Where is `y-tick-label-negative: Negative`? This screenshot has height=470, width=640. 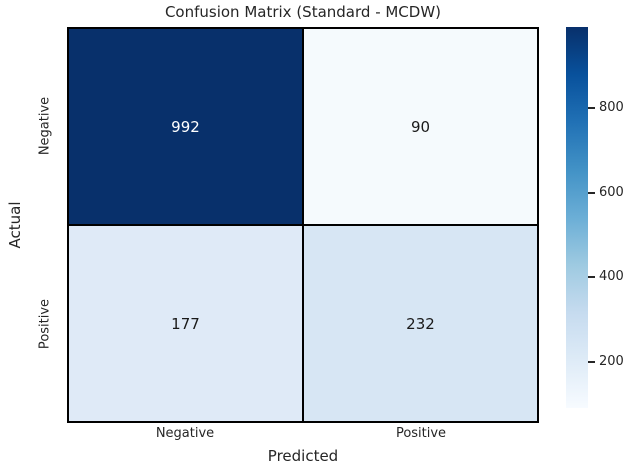
y-tick-label-negative: Negative is located at coordinates (45, 126).